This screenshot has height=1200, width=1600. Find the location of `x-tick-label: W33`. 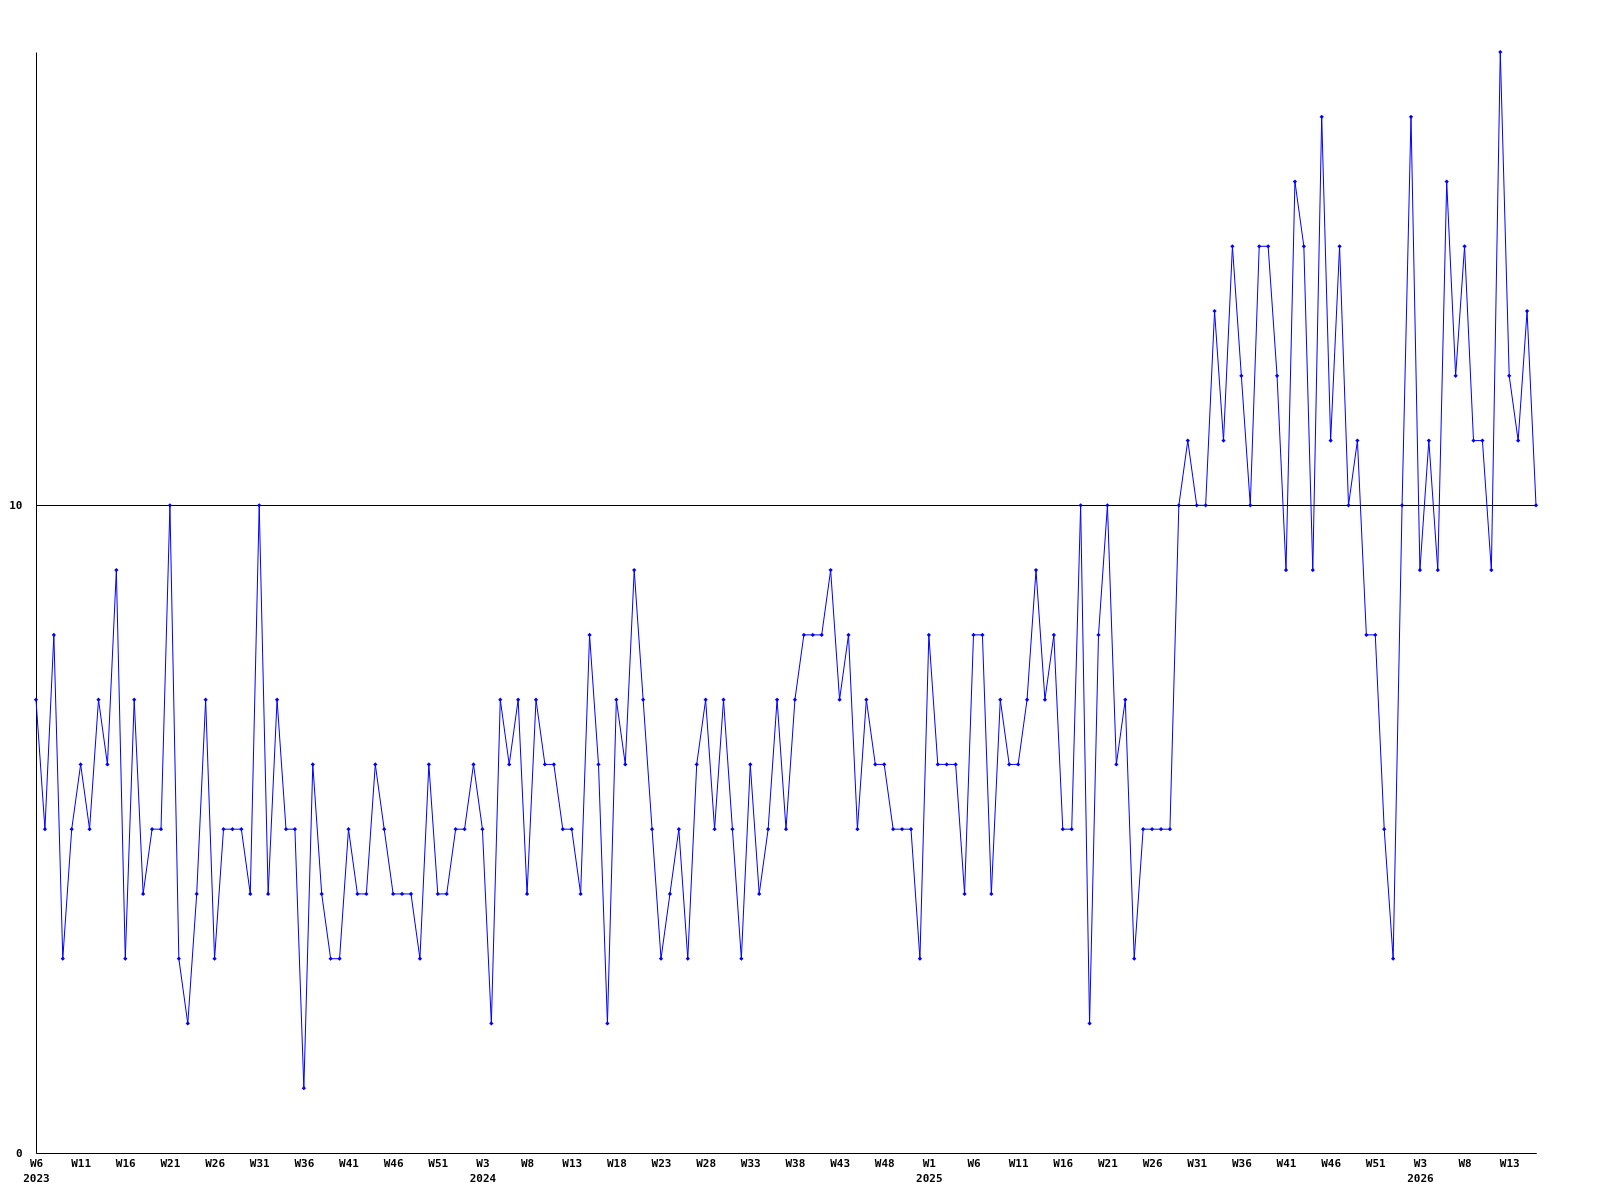

x-tick-label: W33 is located at coordinates (750, 1163).